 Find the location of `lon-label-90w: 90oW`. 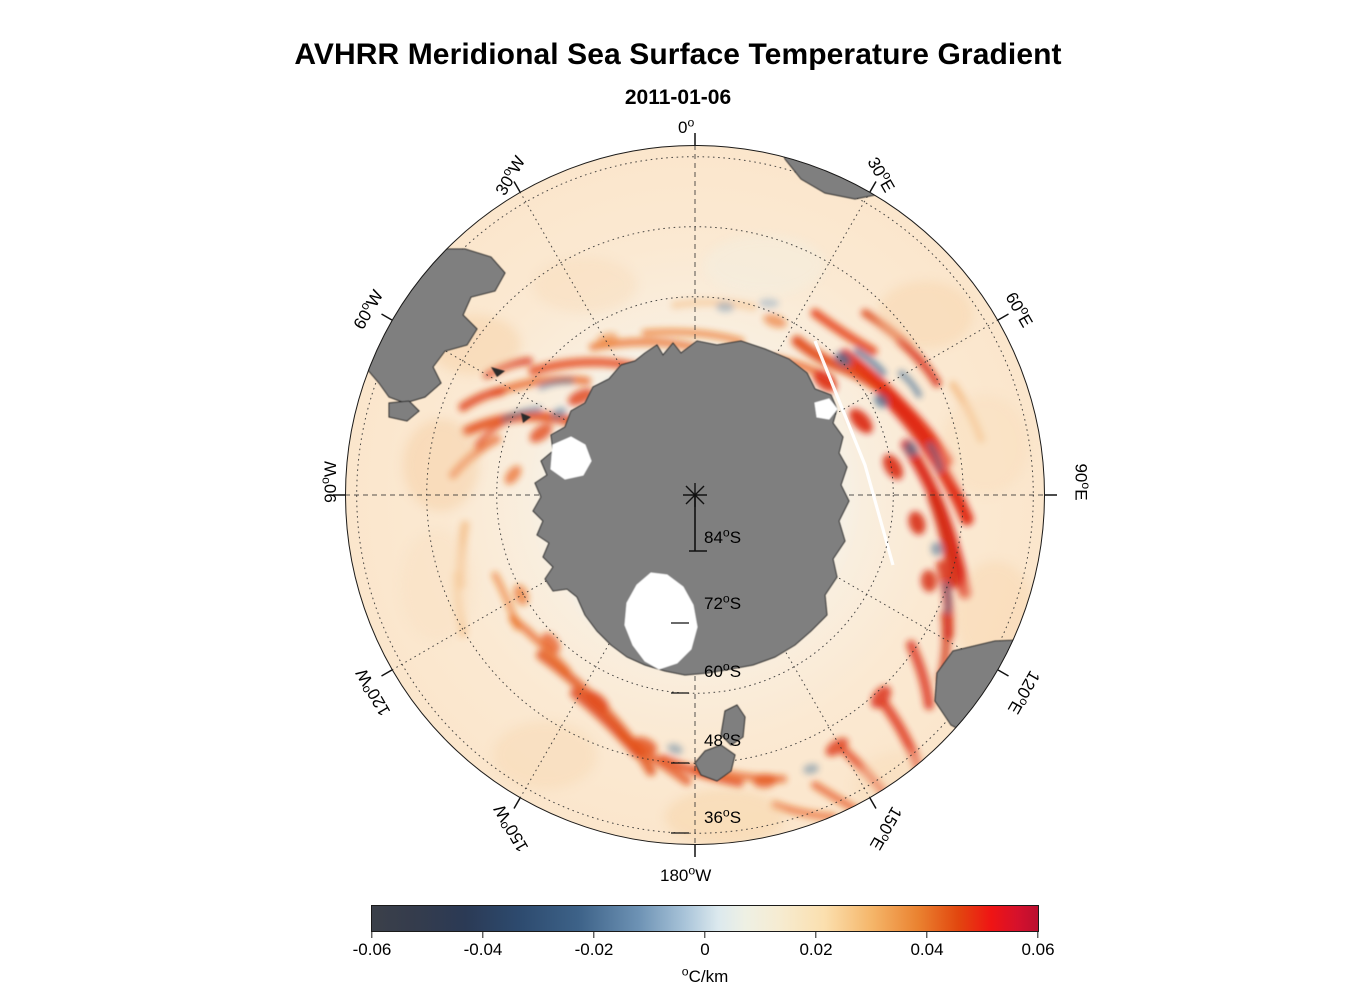

lon-label-90w: 90oW is located at coordinates (329, 482).